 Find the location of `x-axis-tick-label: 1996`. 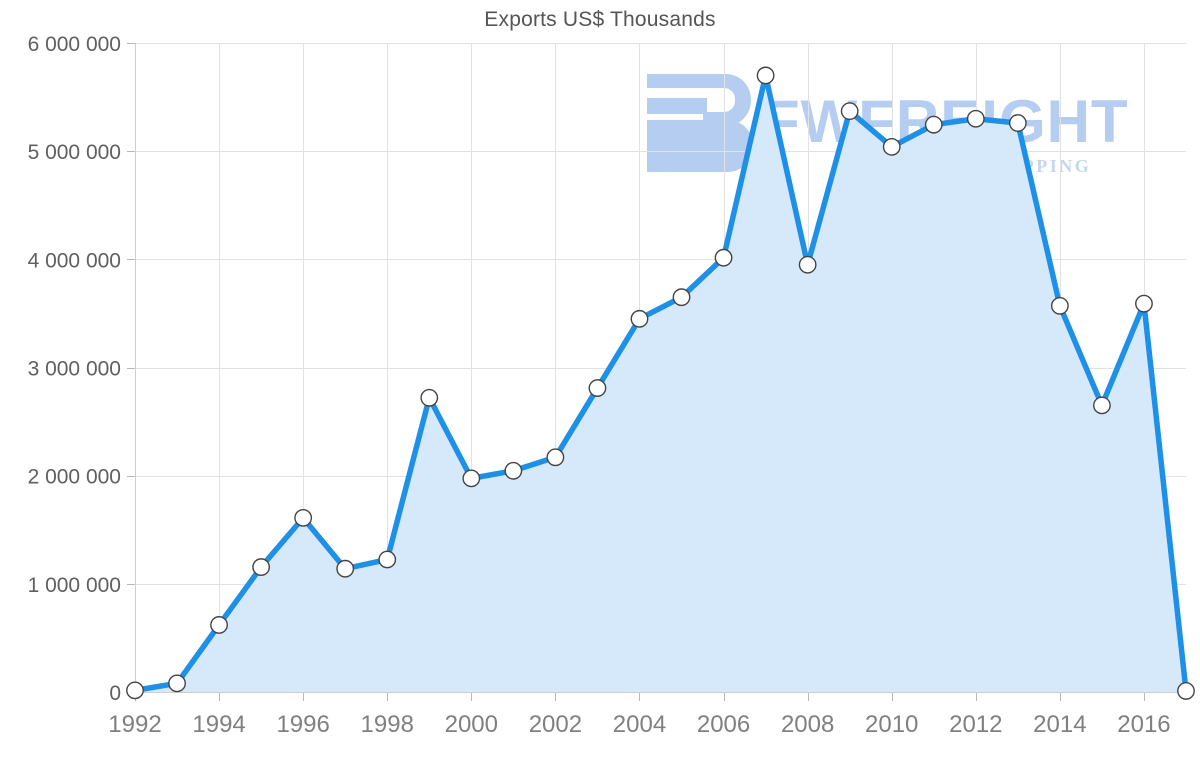

x-axis-tick-label: 1996 is located at coordinates (302, 724).